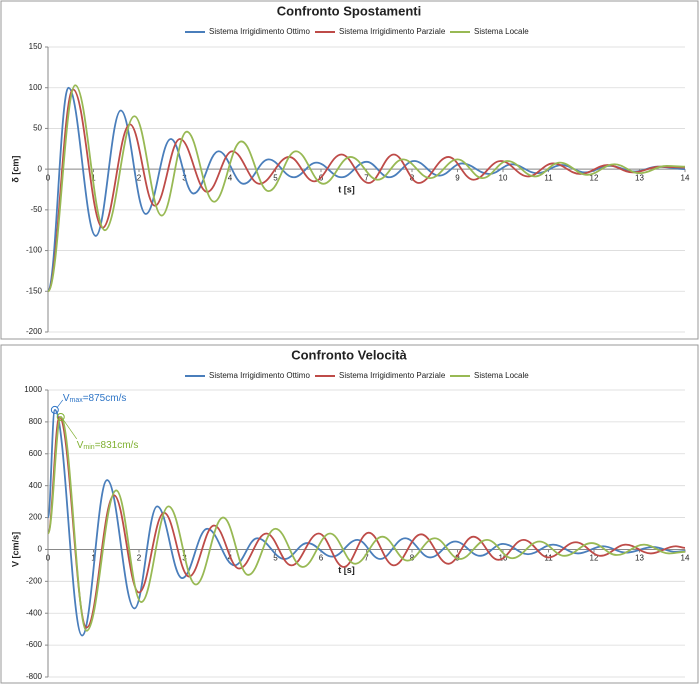  What do you see at coordinates (34, 612) in the screenshot?
I see `y-tick-label: -400` at bounding box center [34, 612].